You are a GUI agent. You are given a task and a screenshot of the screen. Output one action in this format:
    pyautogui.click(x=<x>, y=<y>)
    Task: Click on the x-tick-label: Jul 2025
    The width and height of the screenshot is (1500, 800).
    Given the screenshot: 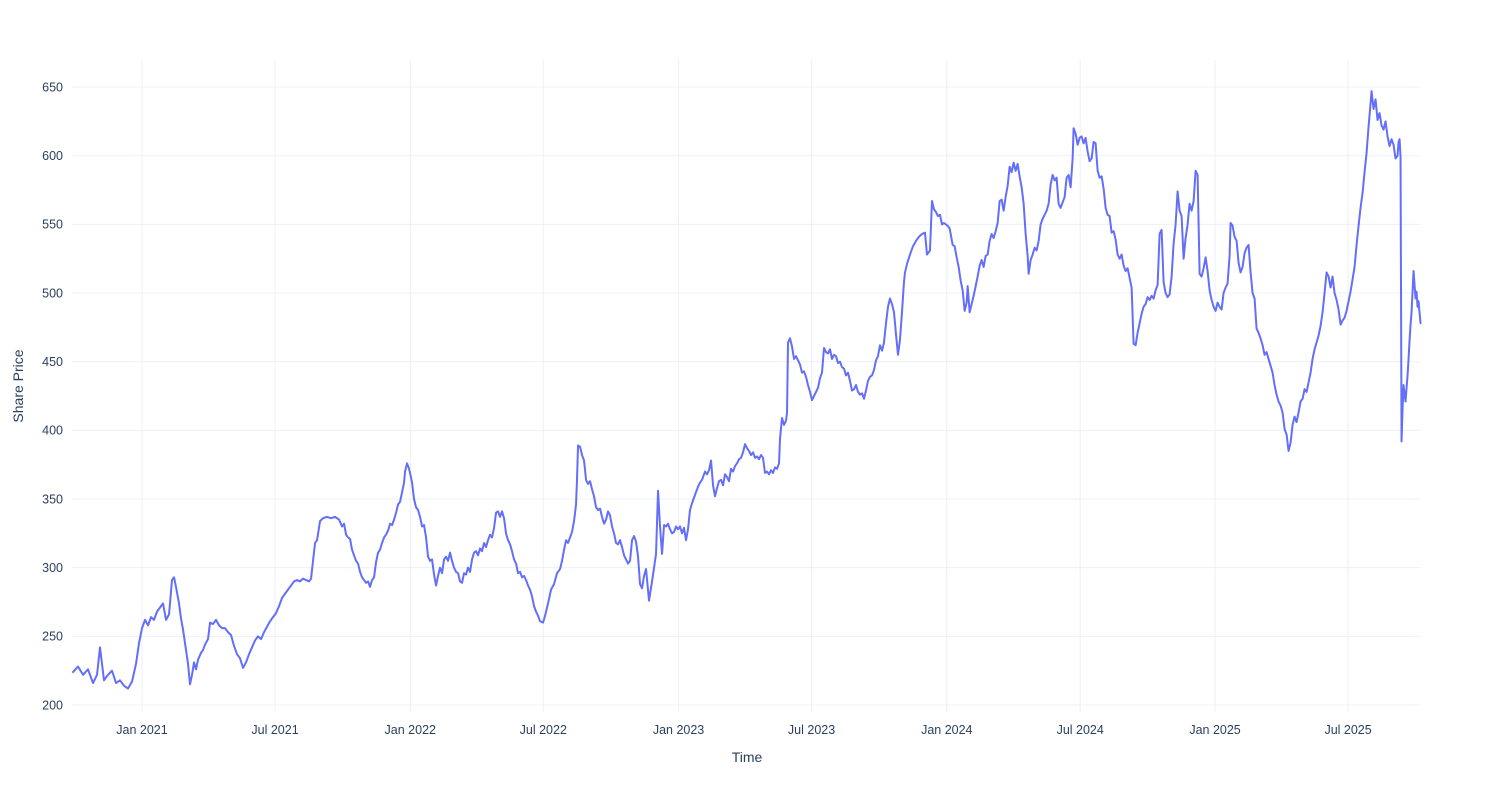 What is the action you would take?
    pyautogui.click(x=1347, y=730)
    